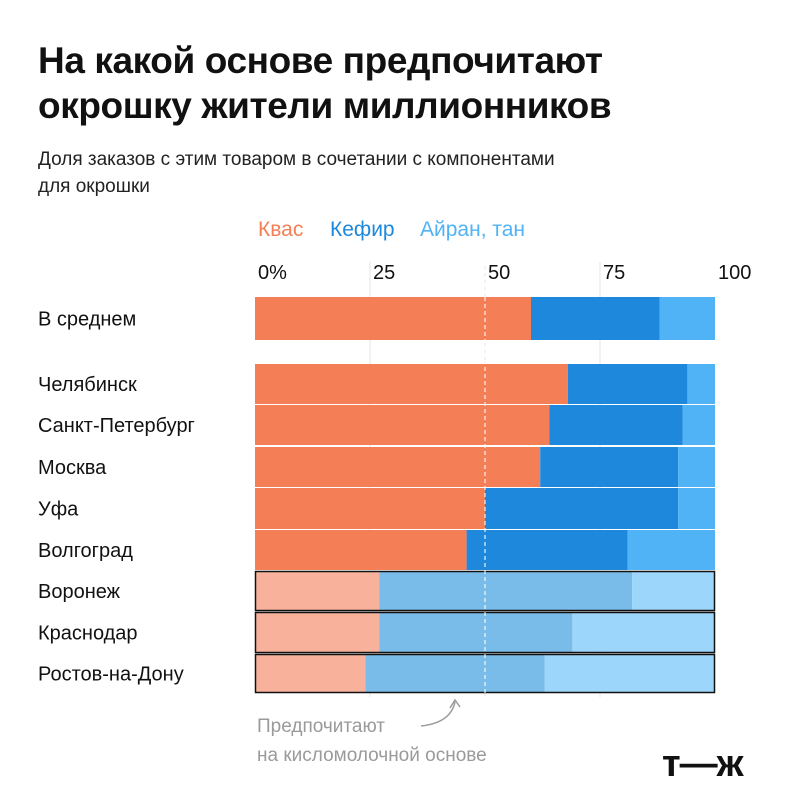  I want to click on category-label: Воронеж, so click(79, 592).